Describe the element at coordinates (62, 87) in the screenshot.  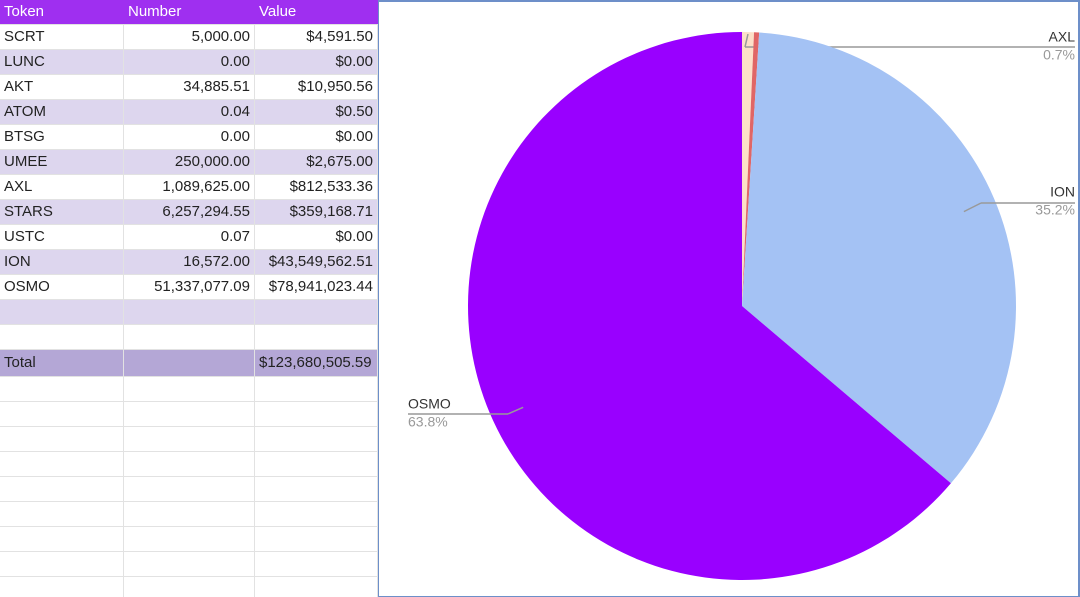
I see `cell: AKT` at that location.